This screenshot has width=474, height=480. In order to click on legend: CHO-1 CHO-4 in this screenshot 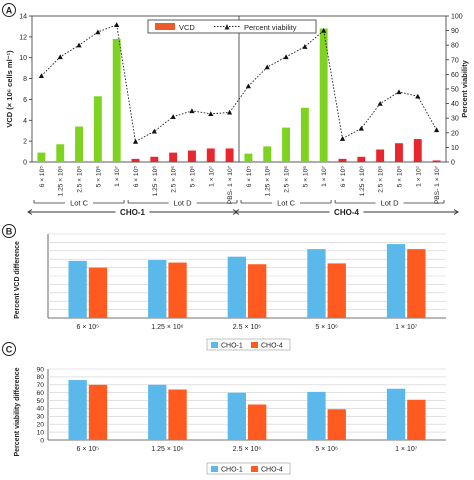, I will do `click(248, 468)`.